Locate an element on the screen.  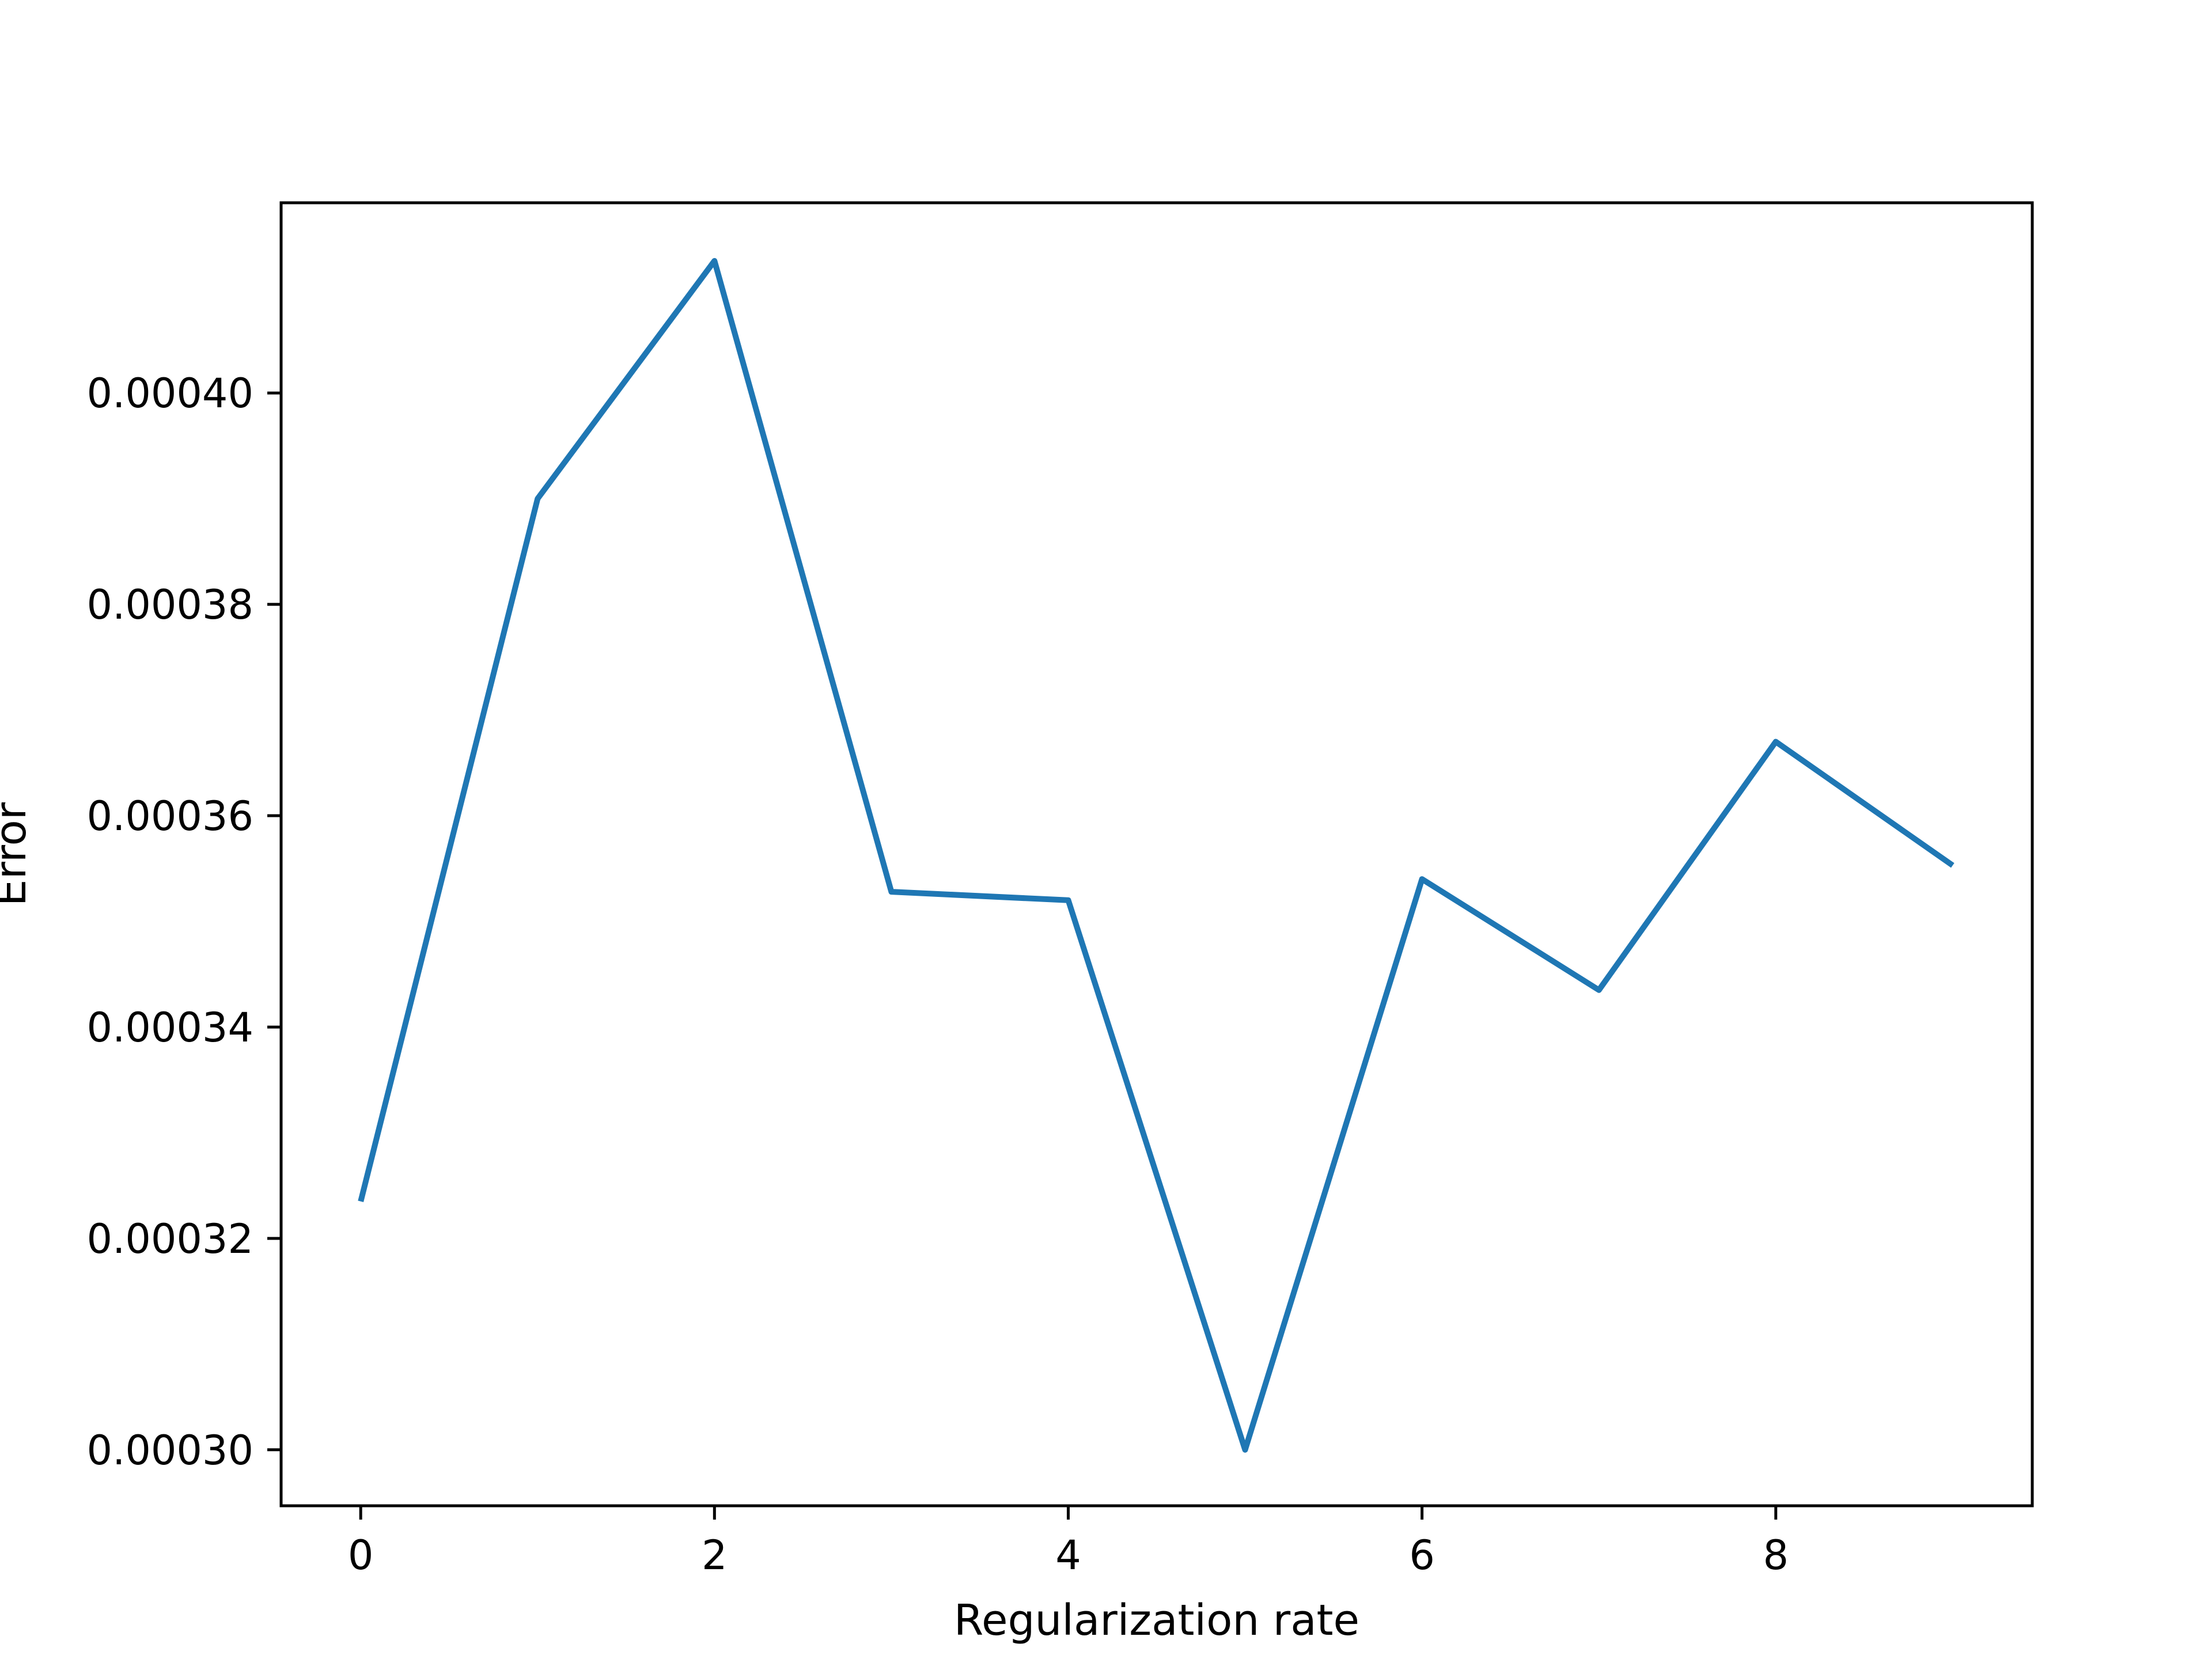
y-tick-label: 0.00036 is located at coordinates (170, 816).